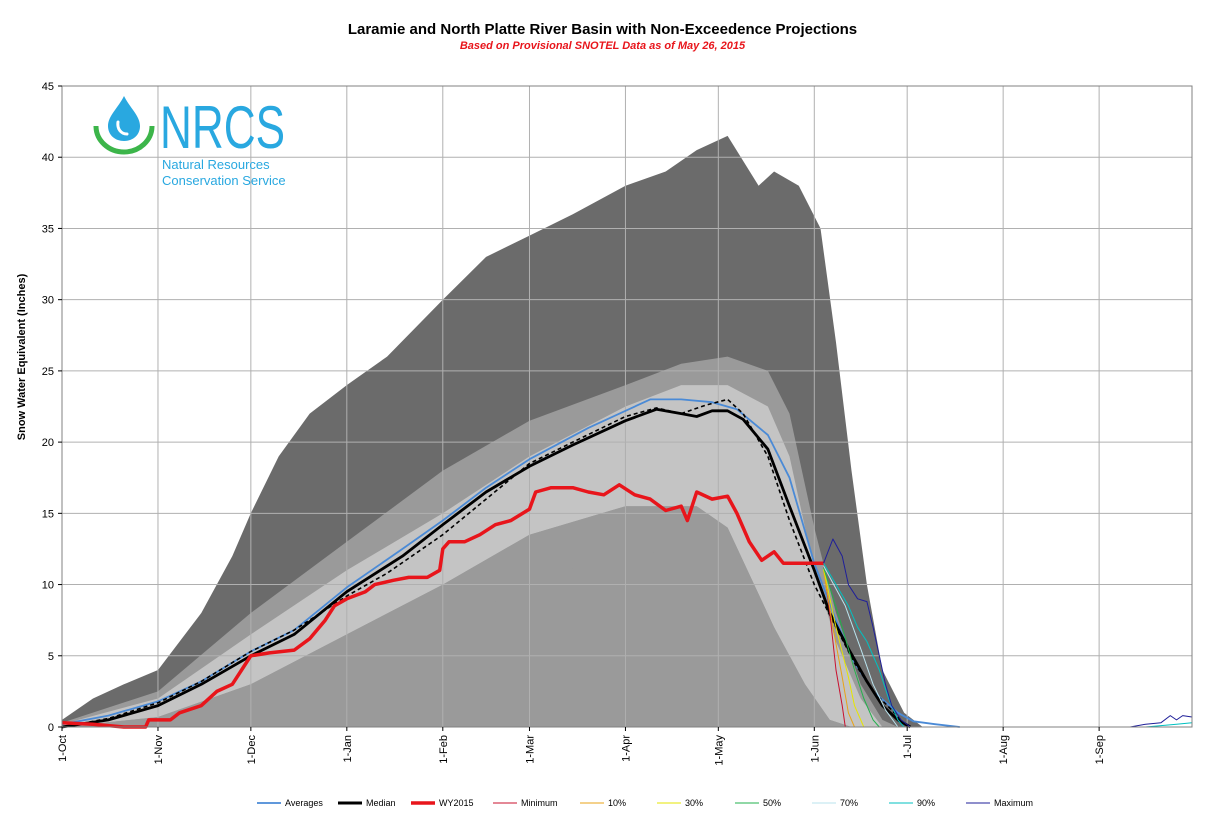  Describe the element at coordinates (48, 301) in the screenshot. I see `y-tick-label: 30` at that location.